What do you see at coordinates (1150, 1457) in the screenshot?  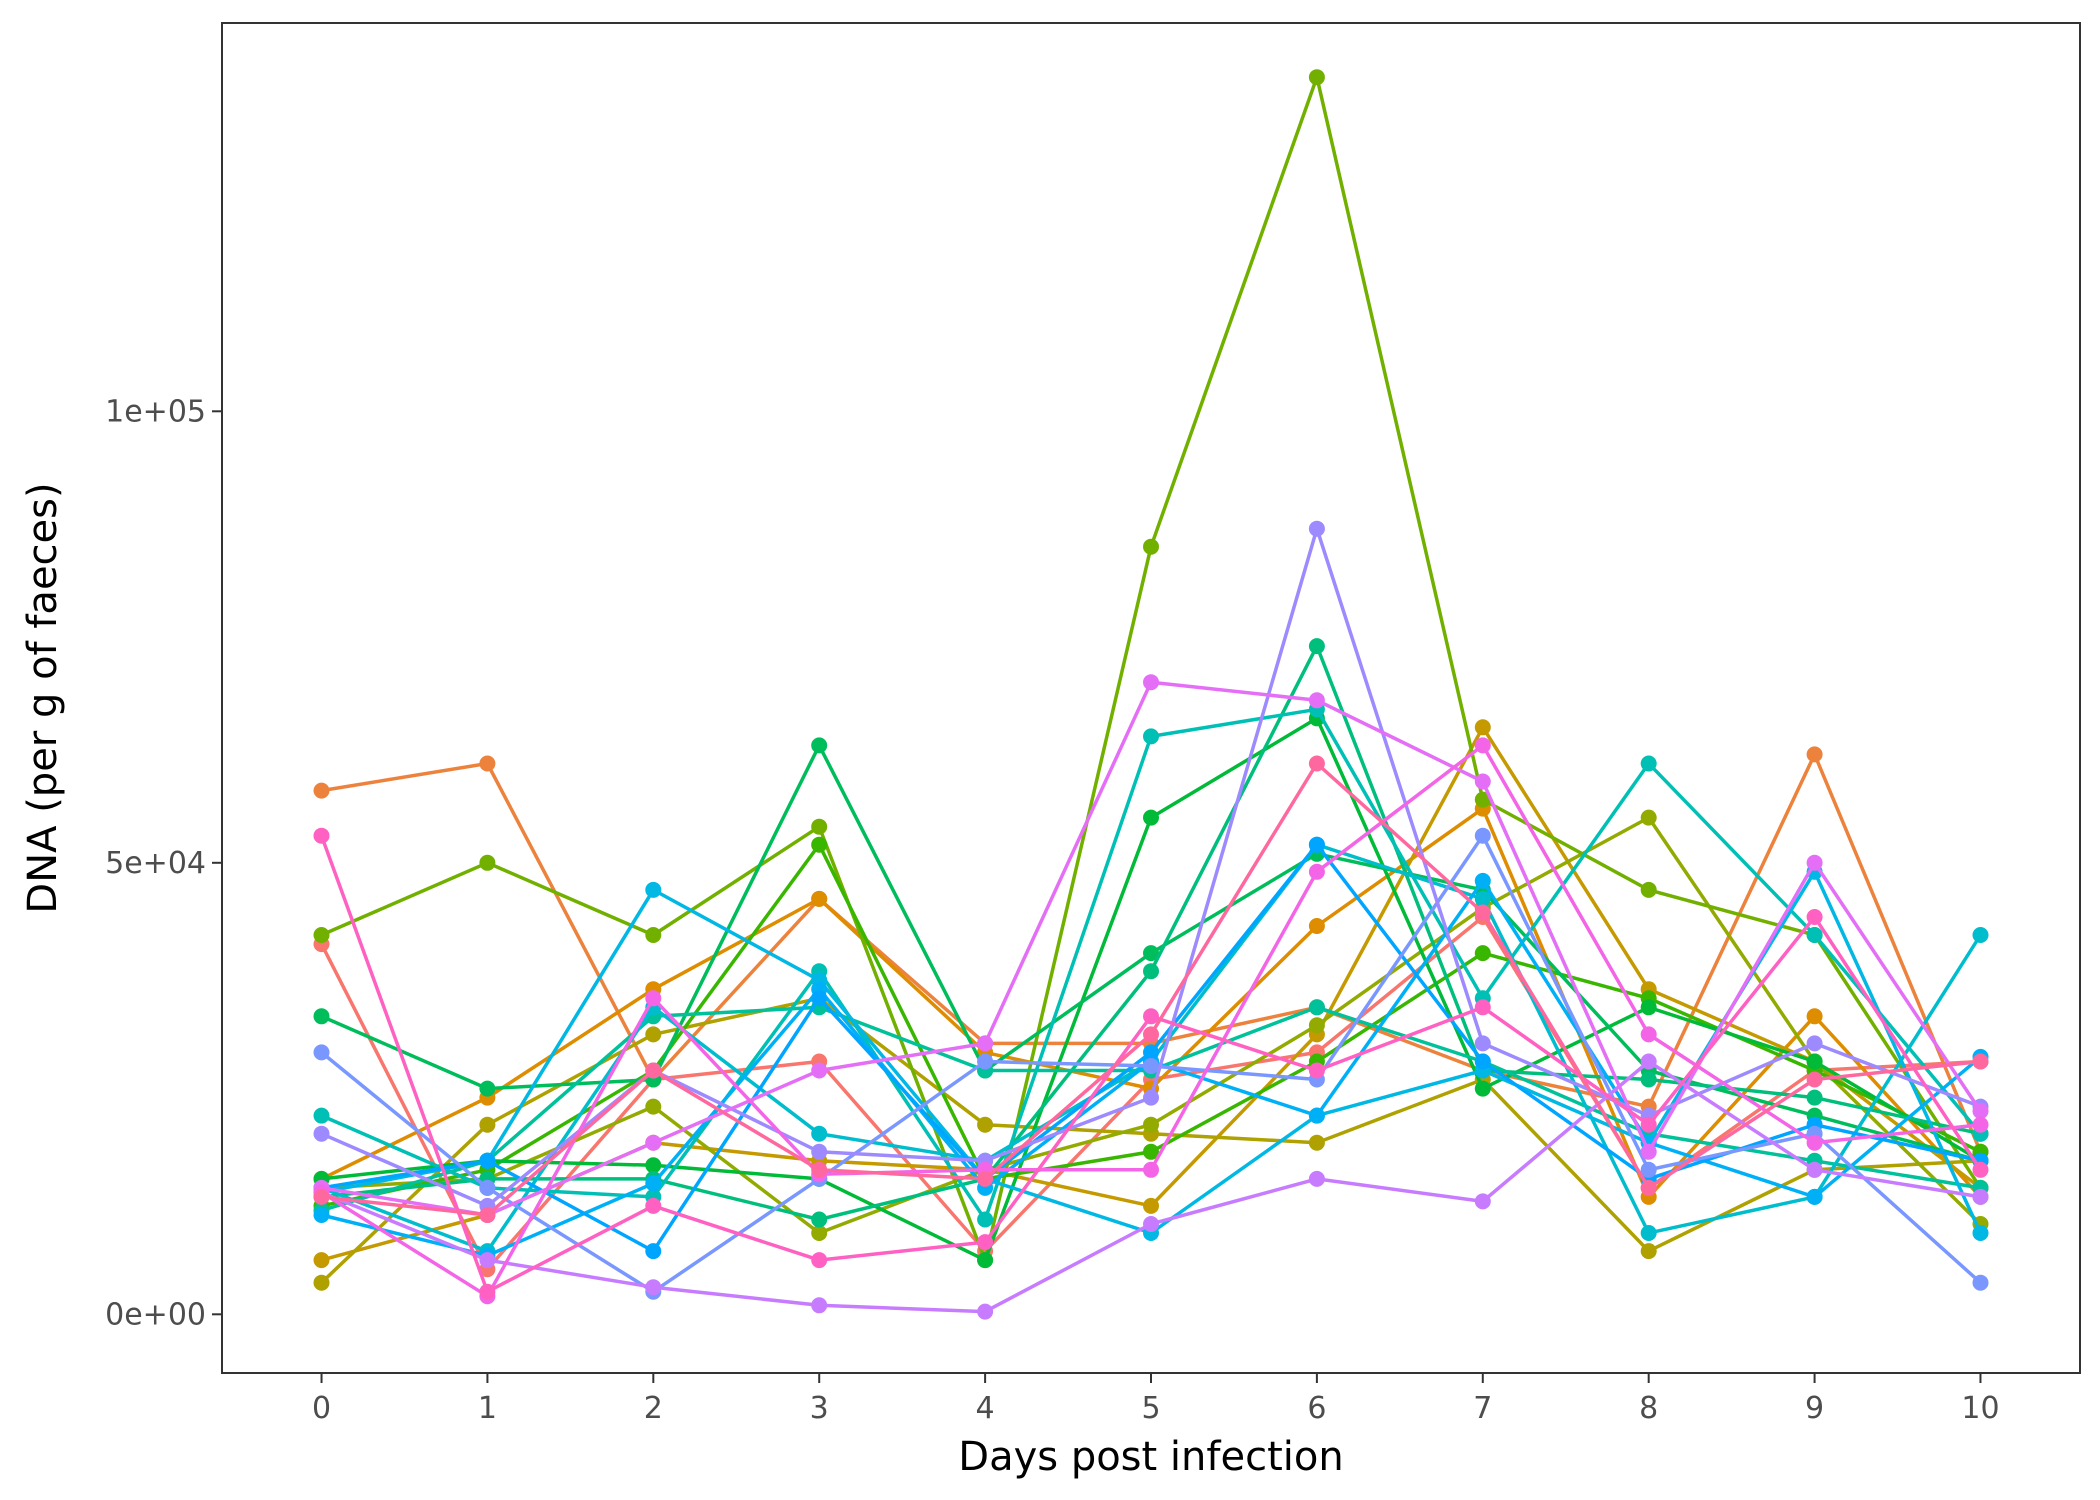 I see `x-axis-title: Days post infection` at bounding box center [1150, 1457].